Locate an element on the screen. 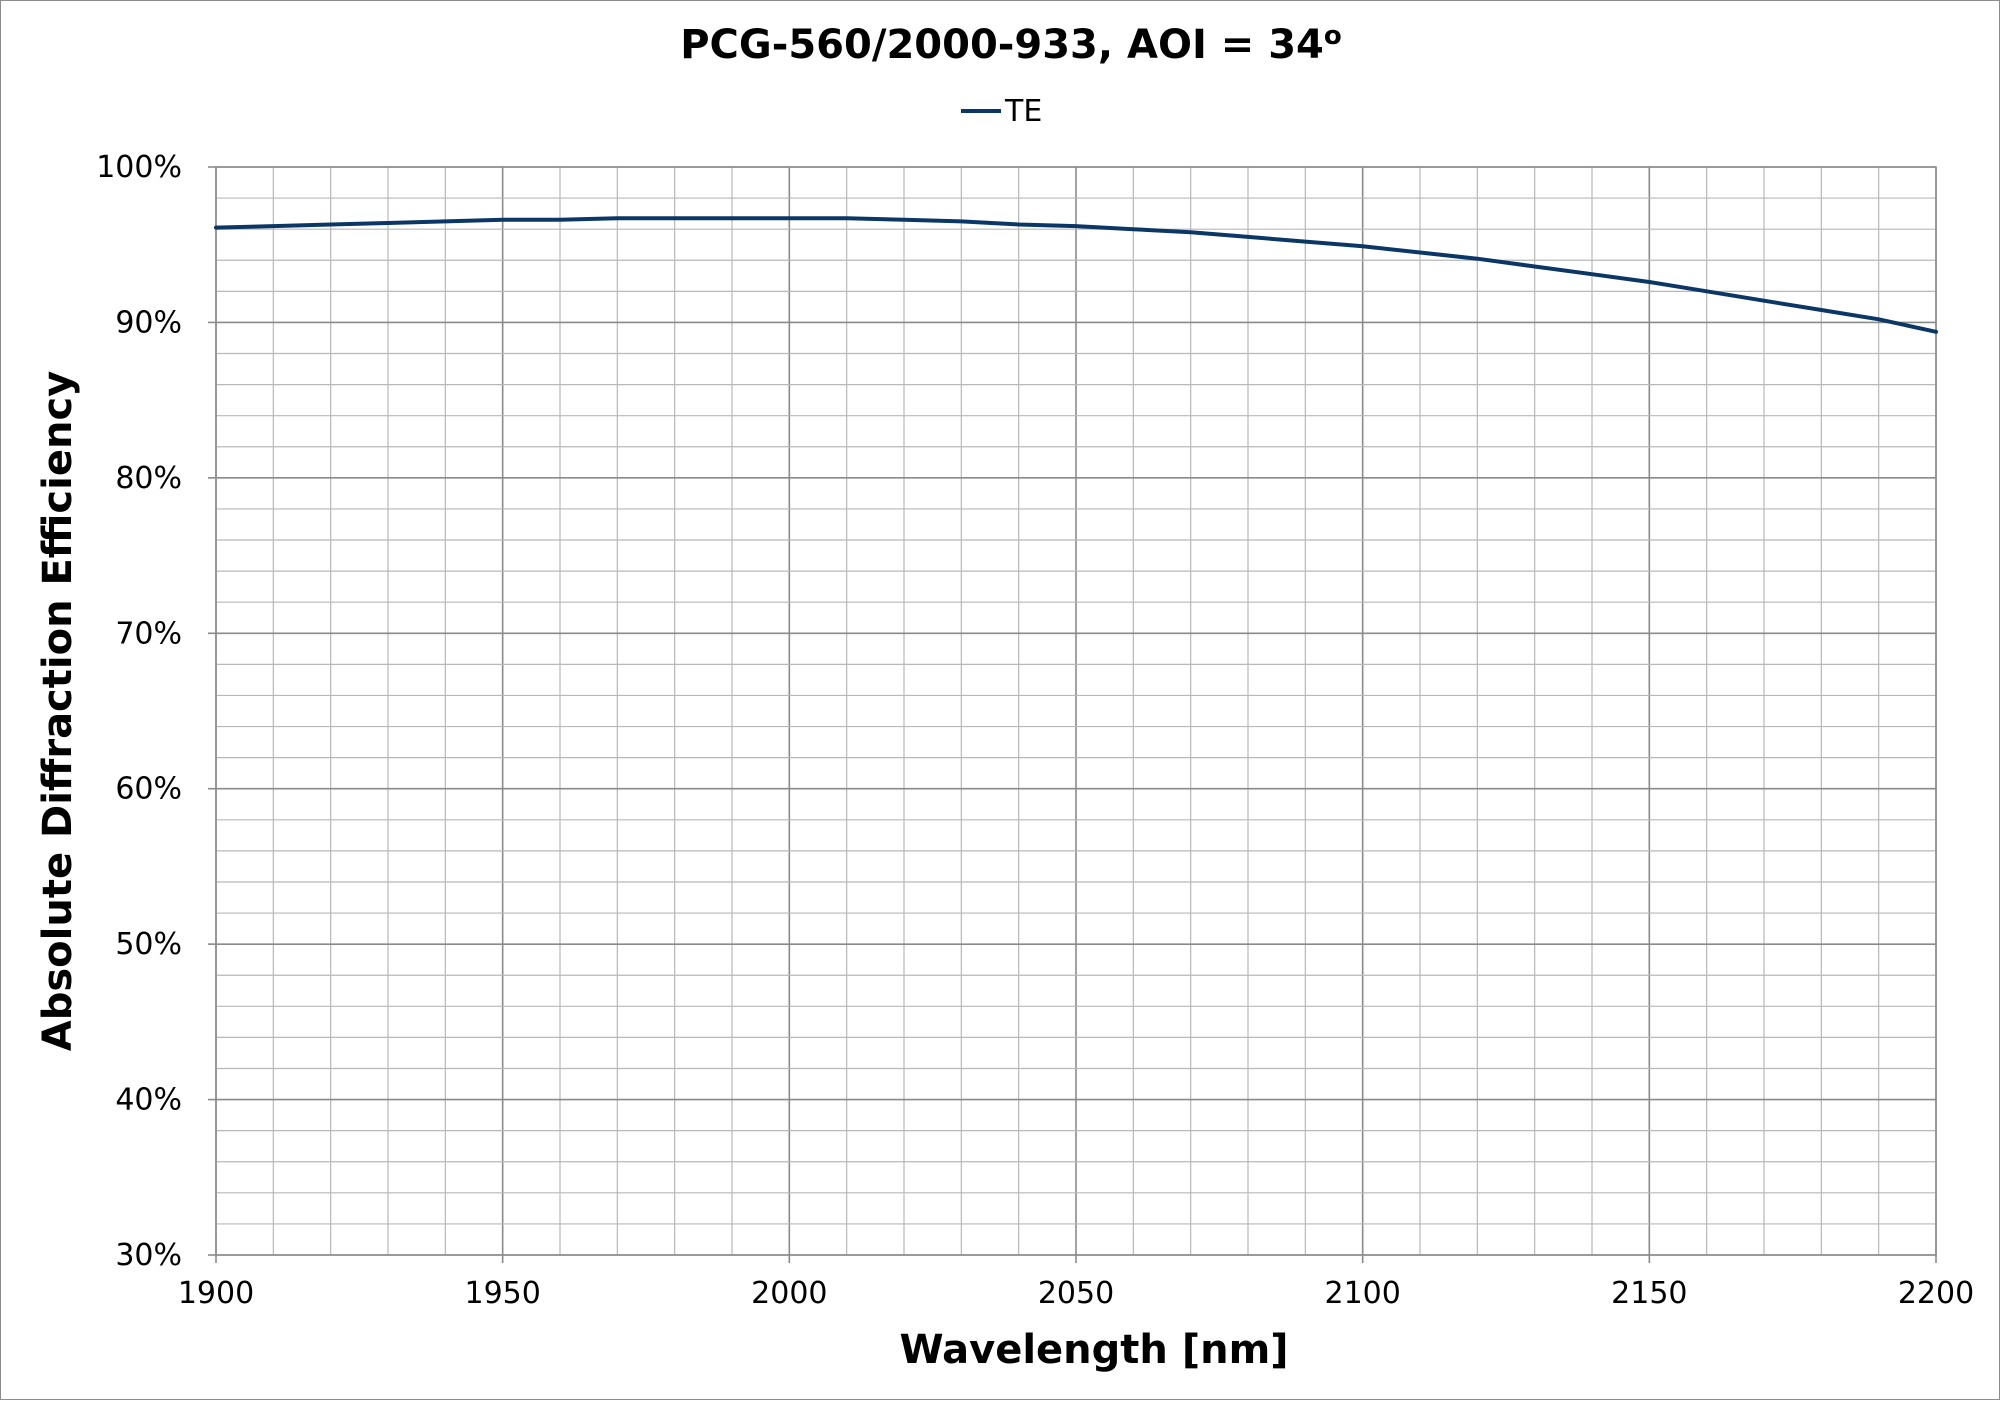 The width and height of the screenshot is (2000, 1401). y-axis-title: Absolute Diffraction Efficiency is located at coordinates (58, 711).